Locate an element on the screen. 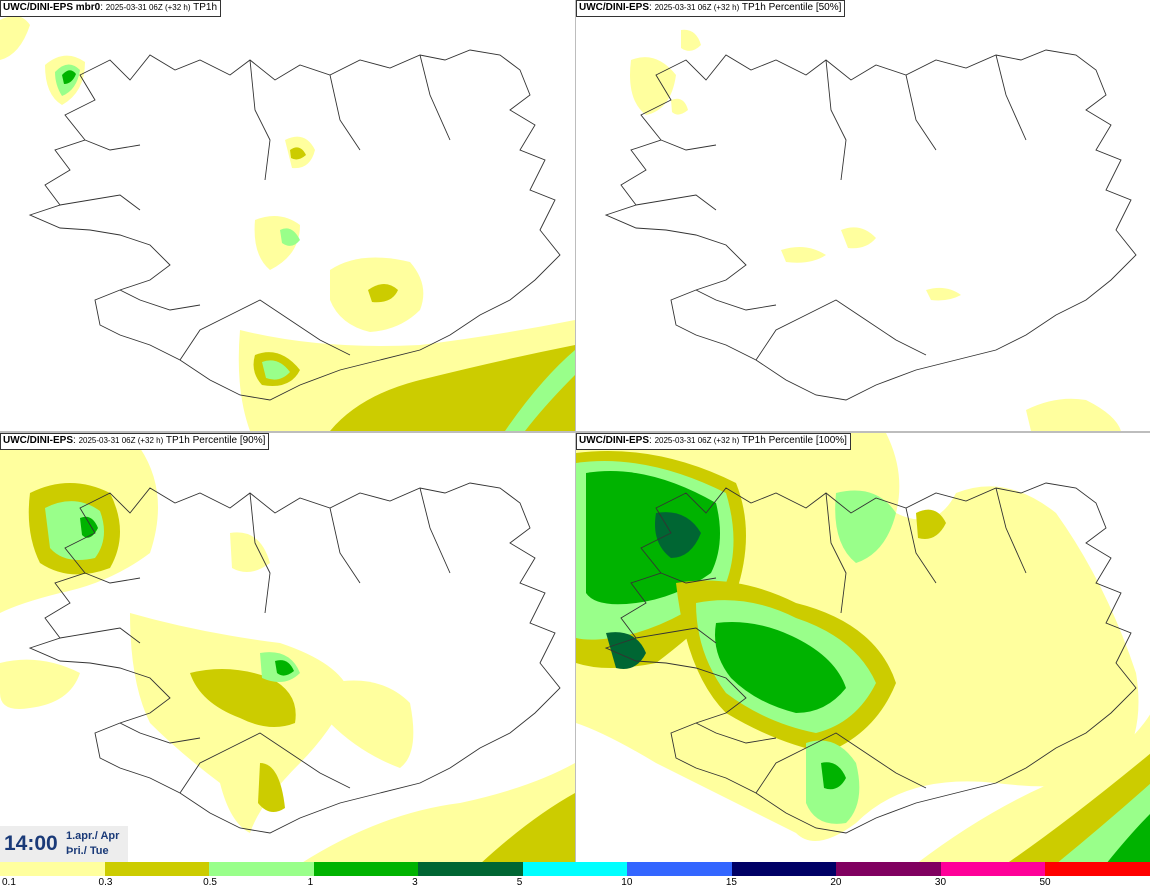 Image resolution: width=1150 pixels, height=891 pixels. field-label: TP1h is located at coordinates (205, 7).